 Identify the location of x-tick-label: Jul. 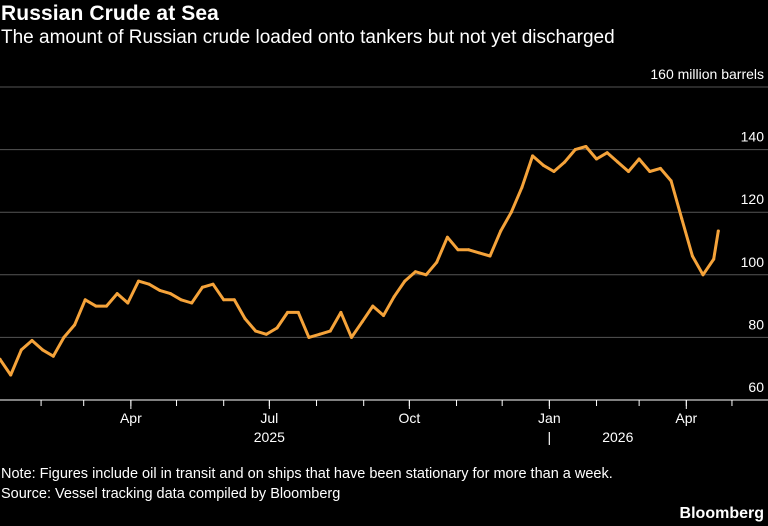
(269, 418).